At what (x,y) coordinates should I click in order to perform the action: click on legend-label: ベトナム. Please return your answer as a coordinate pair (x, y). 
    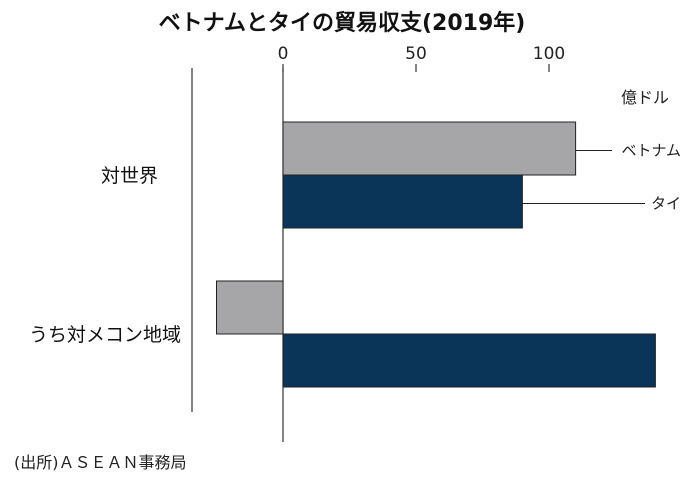
    Looking at the image, I should click on (651, 151).